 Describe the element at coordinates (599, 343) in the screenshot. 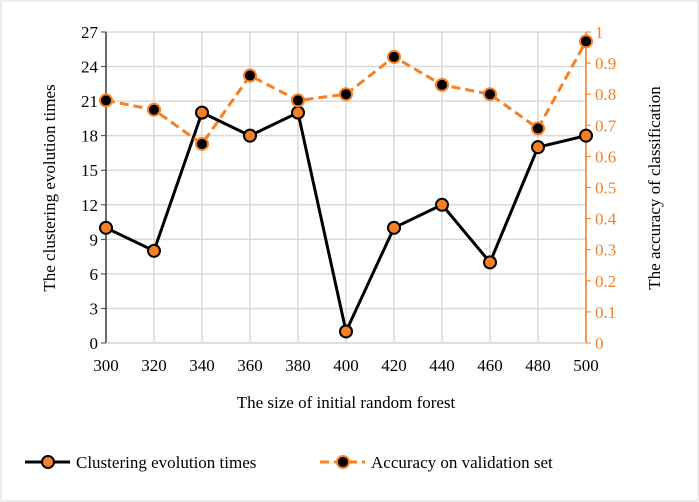

I see `y2-tick-label: 0` at that location.